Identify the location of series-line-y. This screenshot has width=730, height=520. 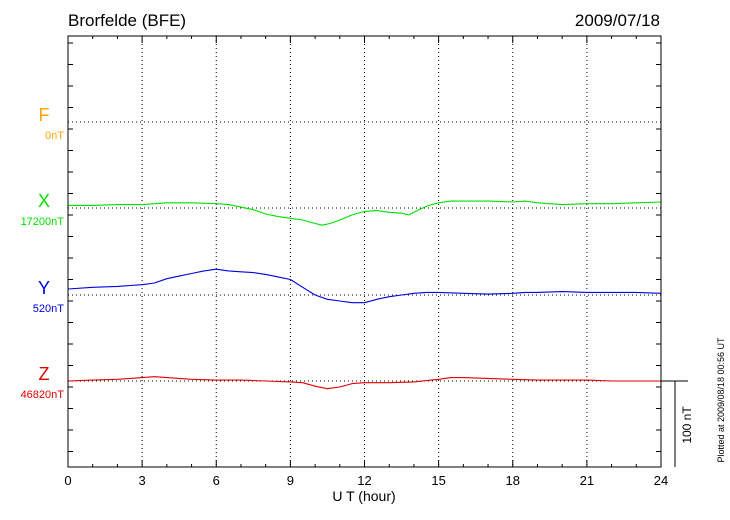
(364, 286).